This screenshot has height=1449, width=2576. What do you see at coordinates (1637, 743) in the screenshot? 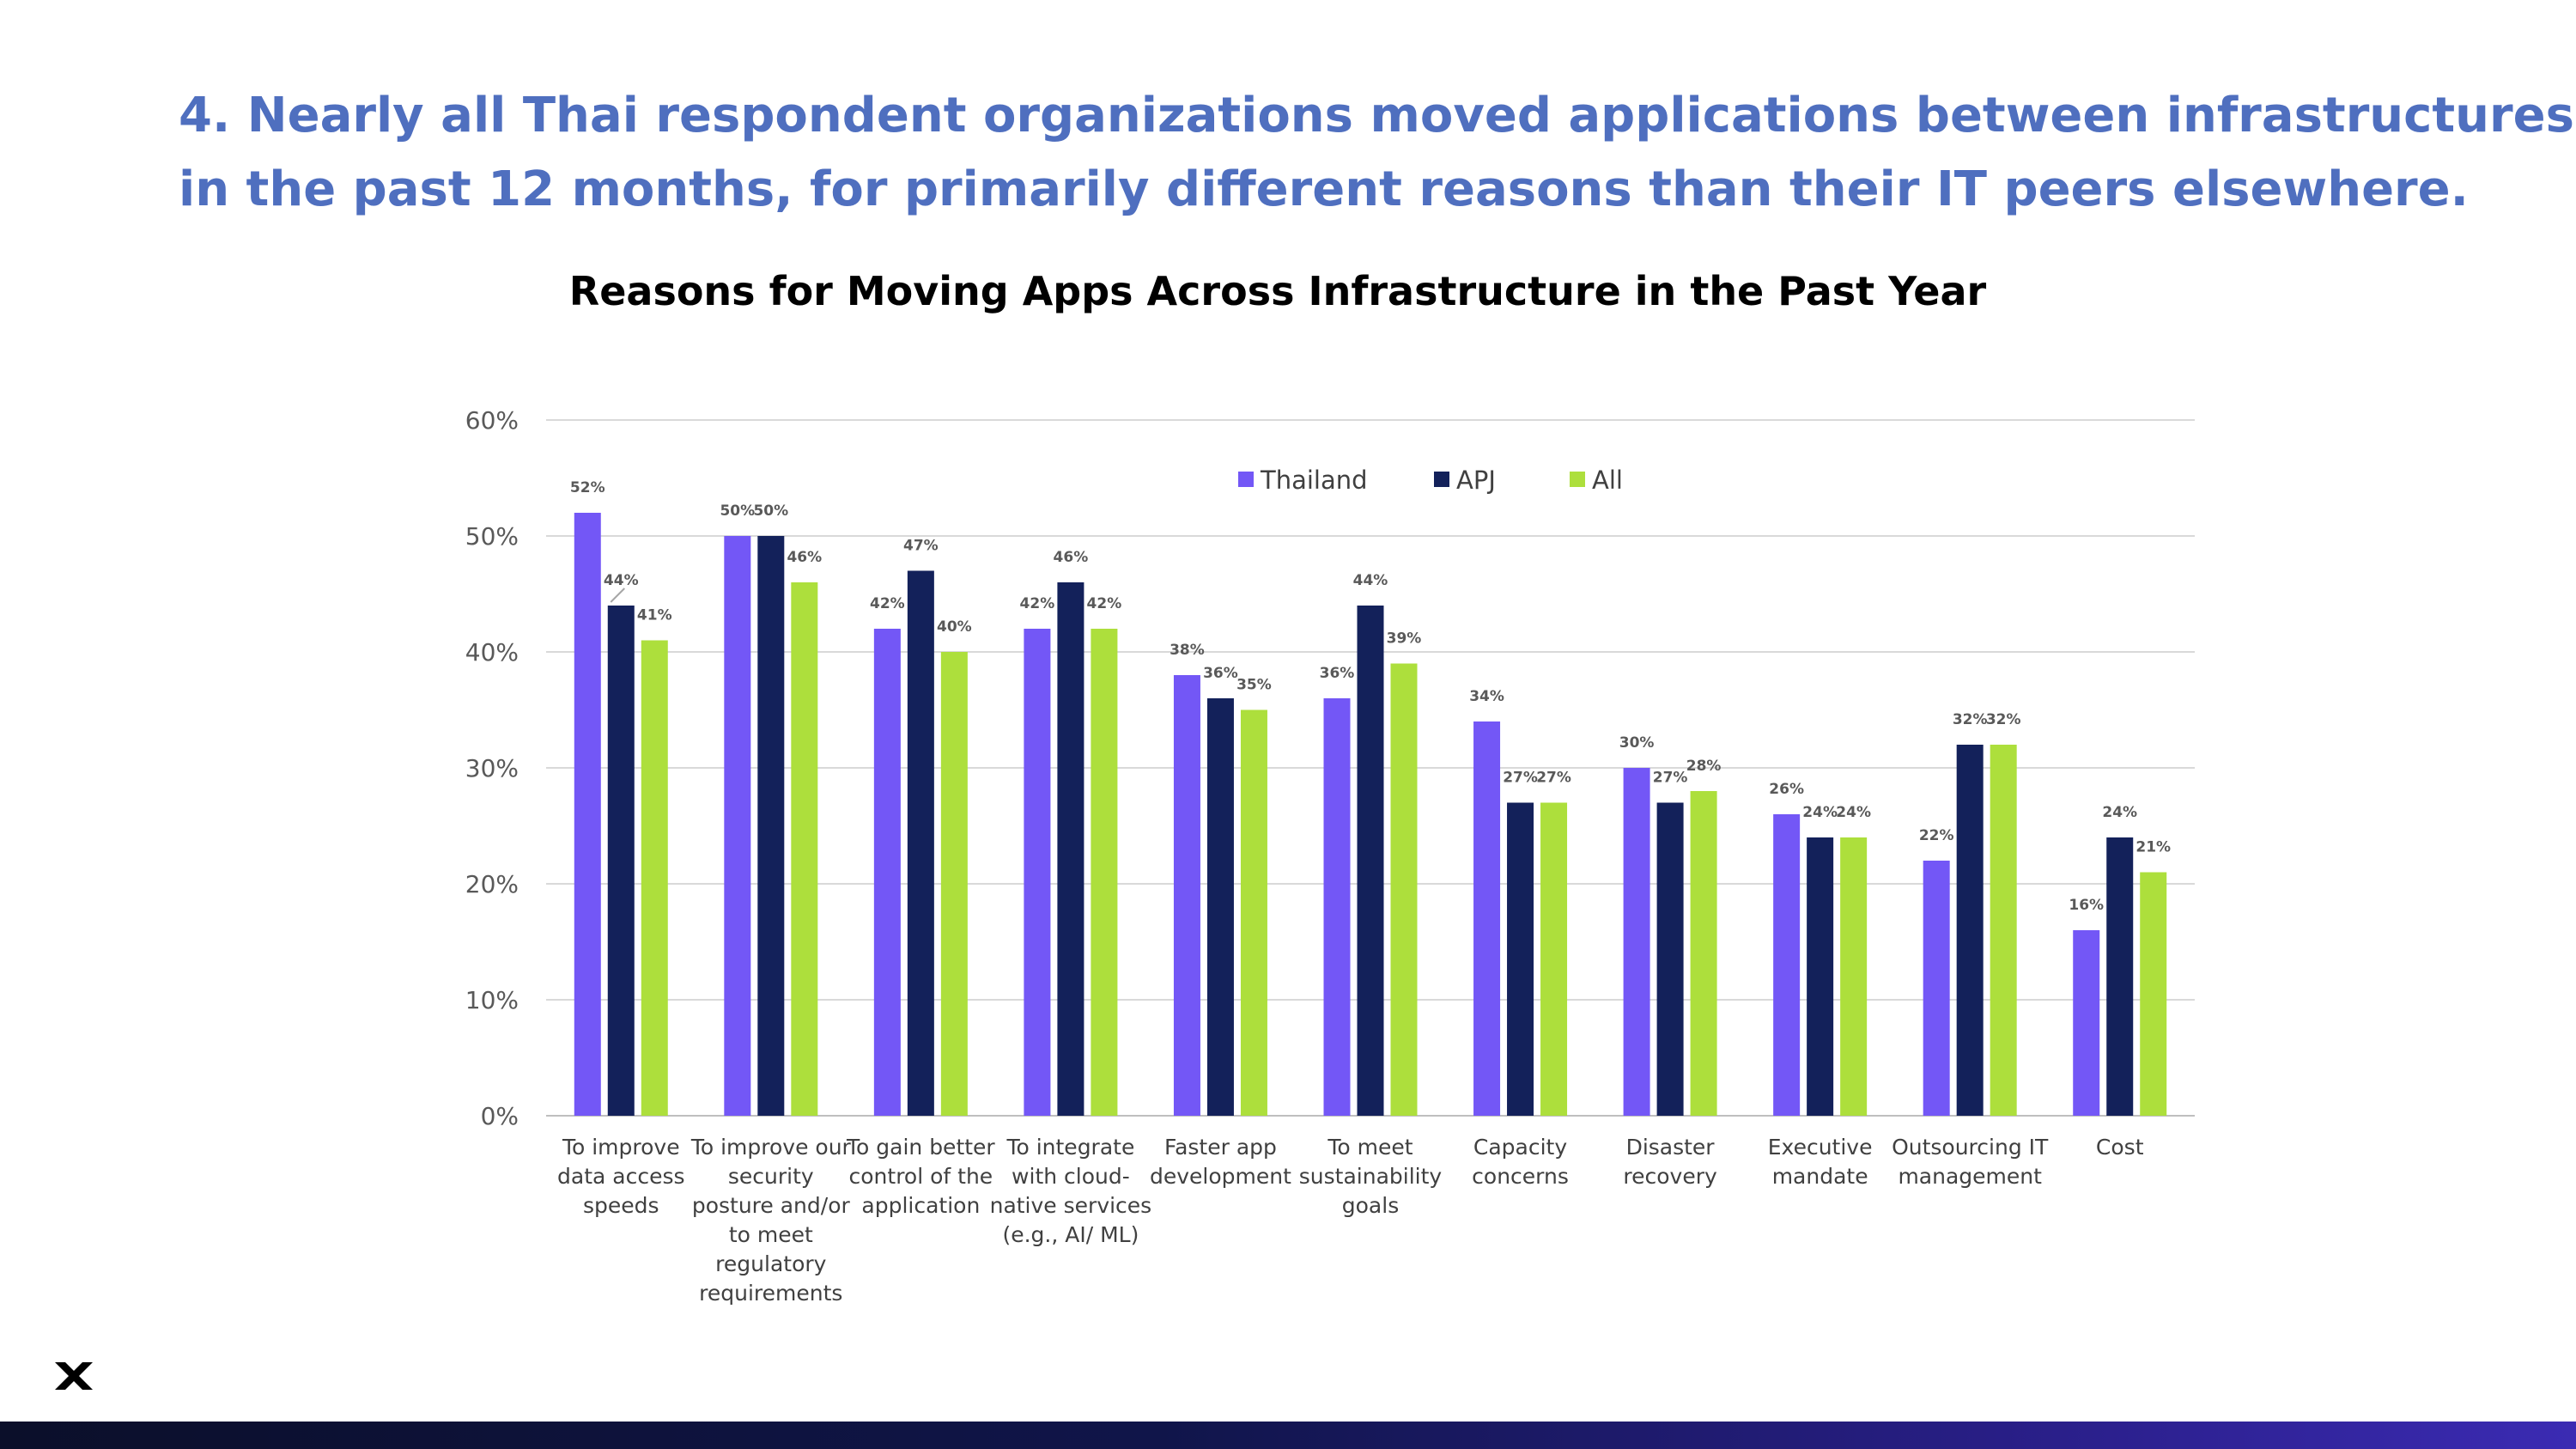
I see `data-label: 30%` at bounding box center [1637, 743].